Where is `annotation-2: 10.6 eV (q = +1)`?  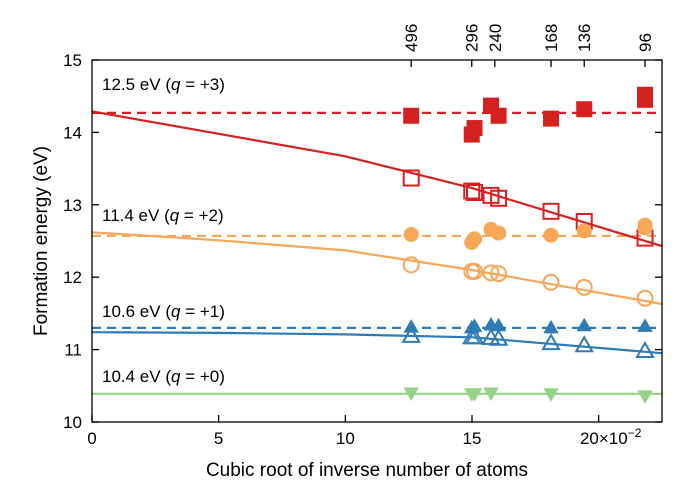
annotation-2: 10.6 eV (q = +1) is located at coordinates (163, 311).